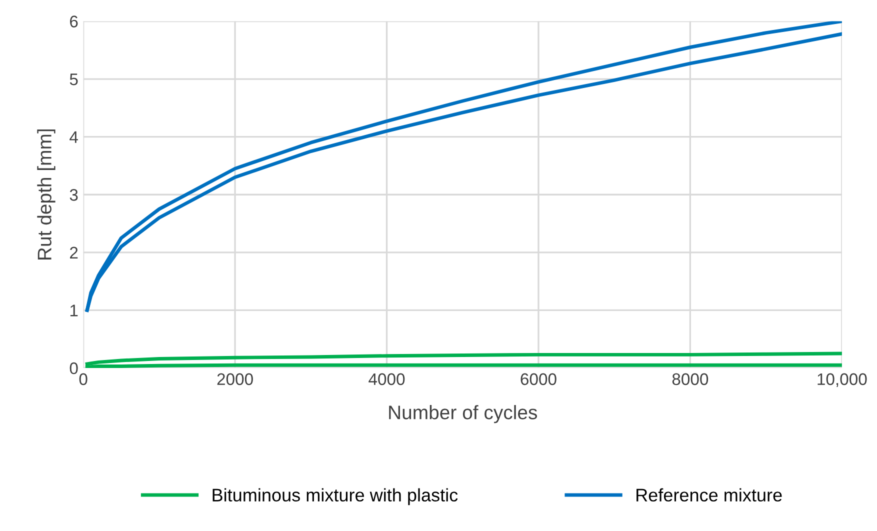 This screenshot has width=877, height=531. I want to click on x-tick-label: 6000, so click(538, 379).